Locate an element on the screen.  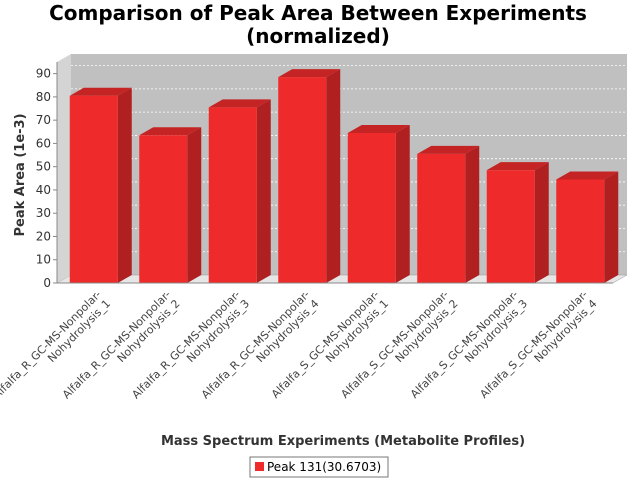
legend: Peak 131(30.6703) is located at coordinates (319, 467).